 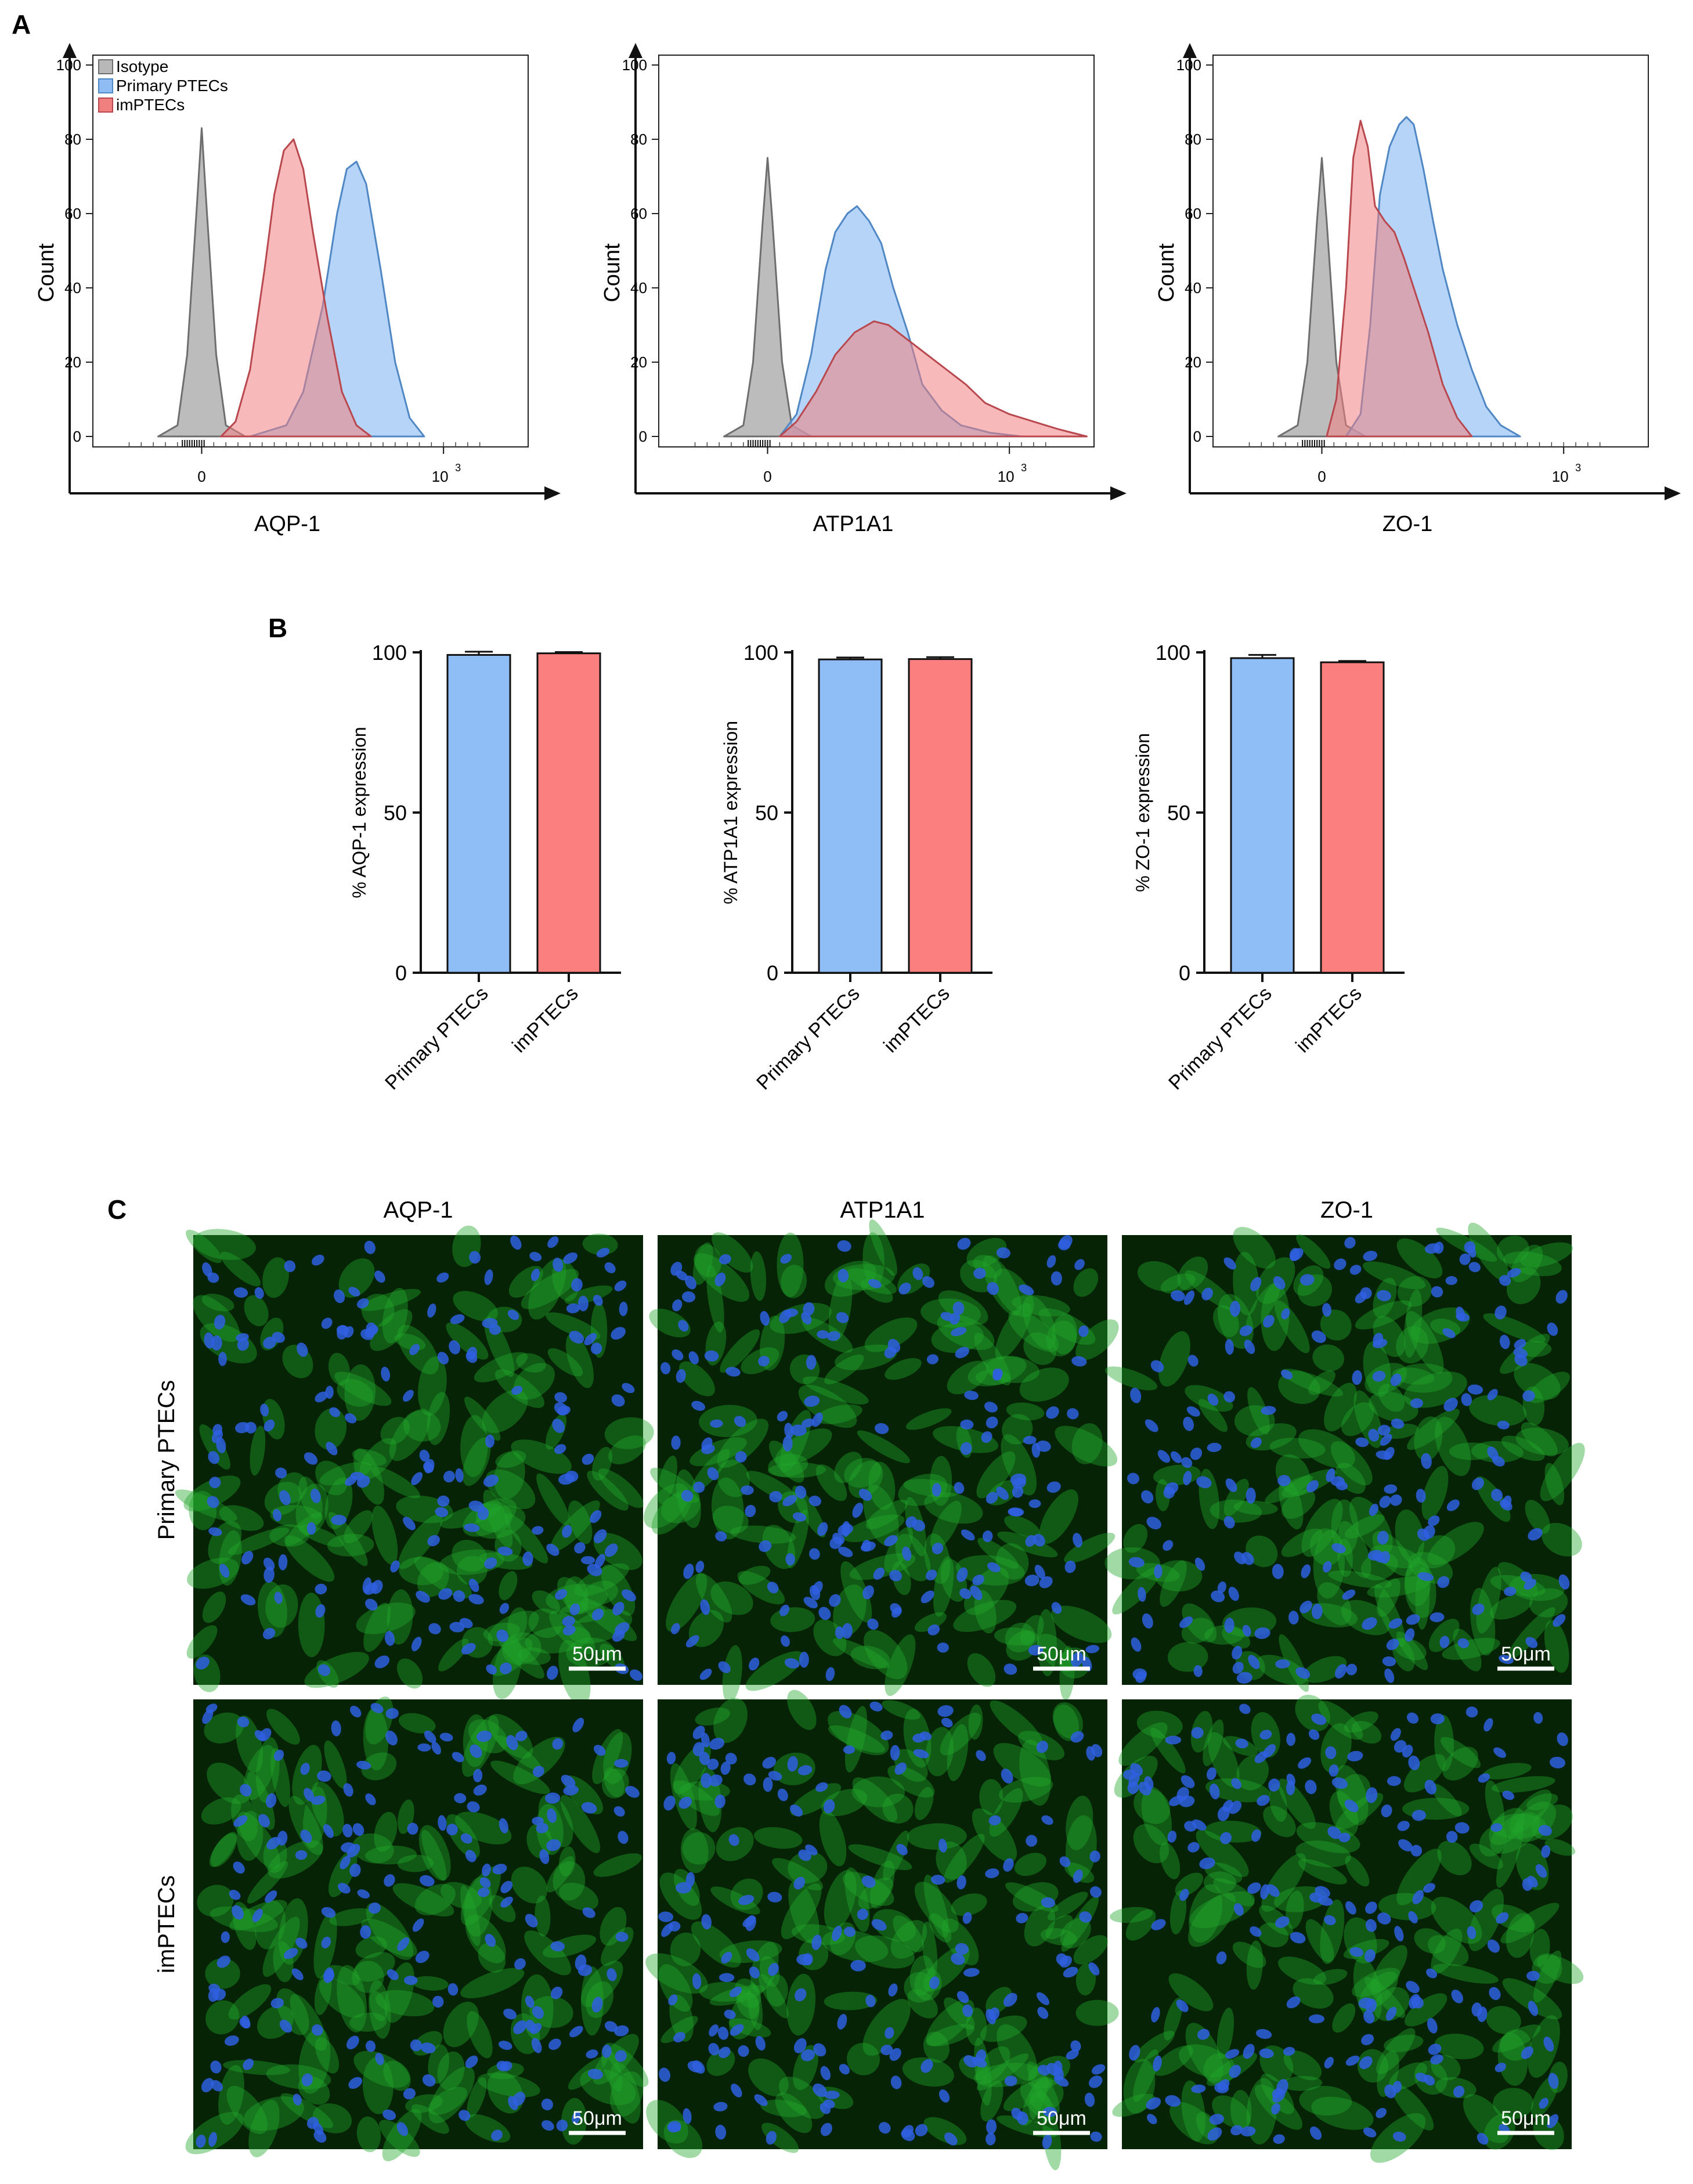 What do you see at coordinates (46, 273) in the screenshot?
I see `y-axis-label: Count` at bounding box center [46, 273].